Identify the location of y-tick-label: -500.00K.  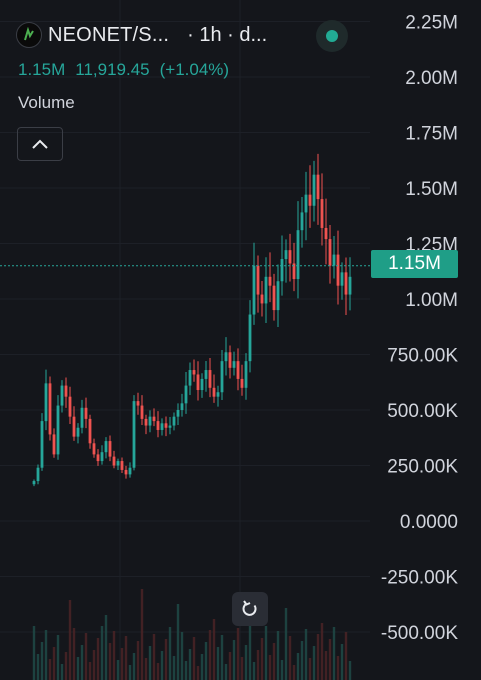
(419, 633).